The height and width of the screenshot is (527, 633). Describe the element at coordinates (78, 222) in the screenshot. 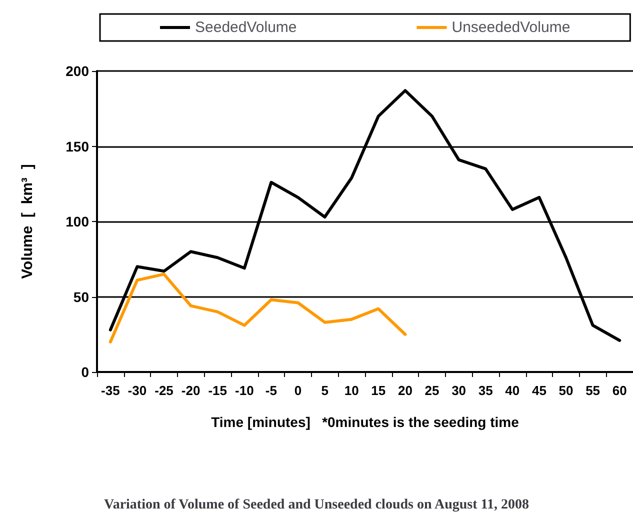

I see `y-tick-label: 100` at that location.